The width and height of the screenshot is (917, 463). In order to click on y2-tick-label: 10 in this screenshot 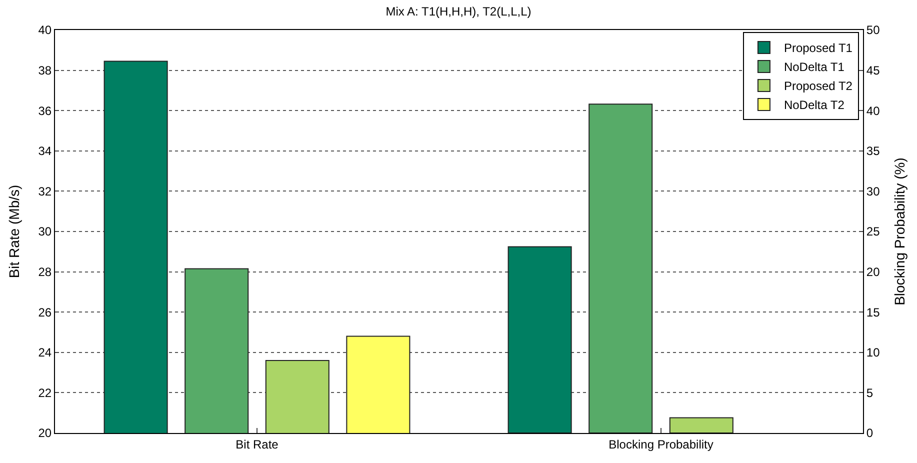, I will do `click(873, 353)`.